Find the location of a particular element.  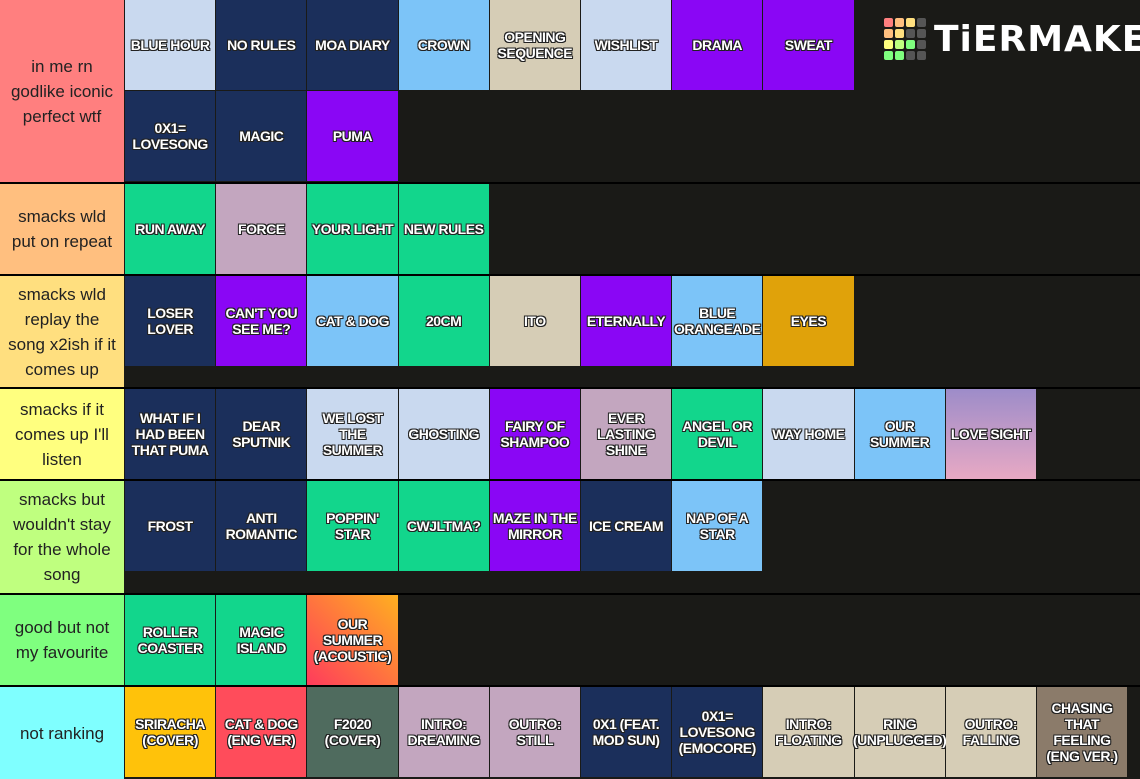

tier-item: INTRO: DREAMING is located at coordinates (443, 732).